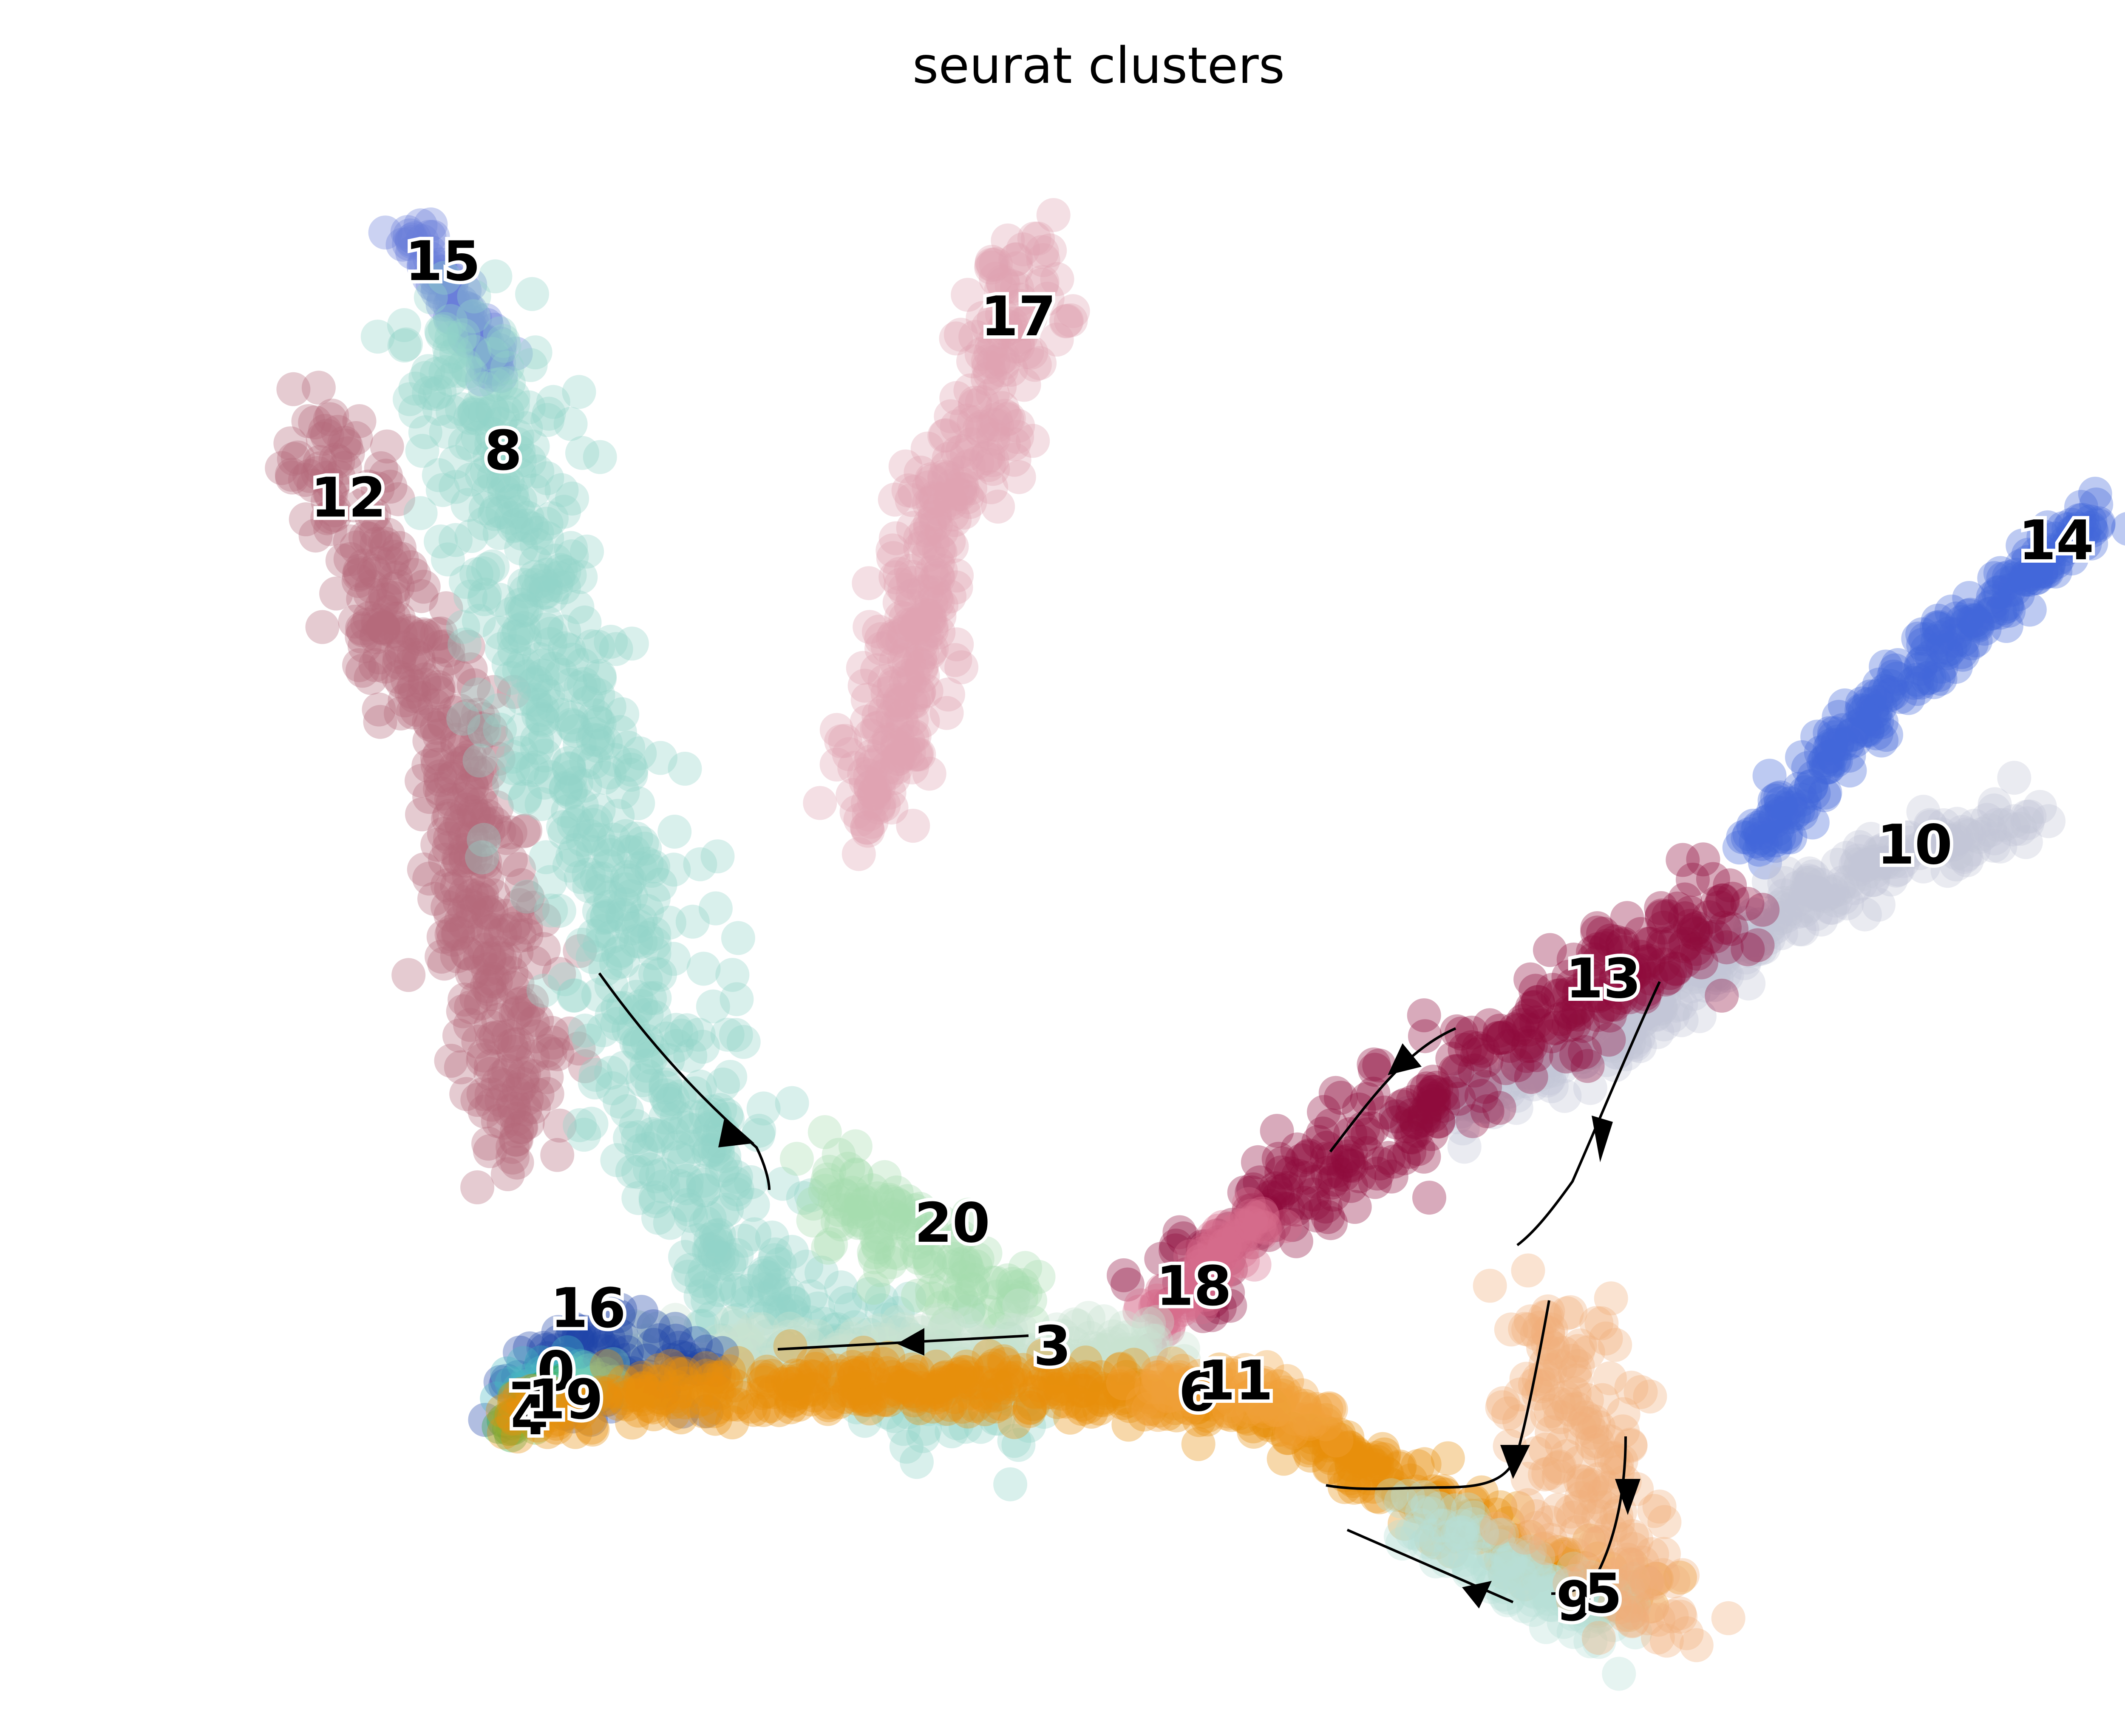  I want to click on cluster-label-10: 10, so click(1914, 845).